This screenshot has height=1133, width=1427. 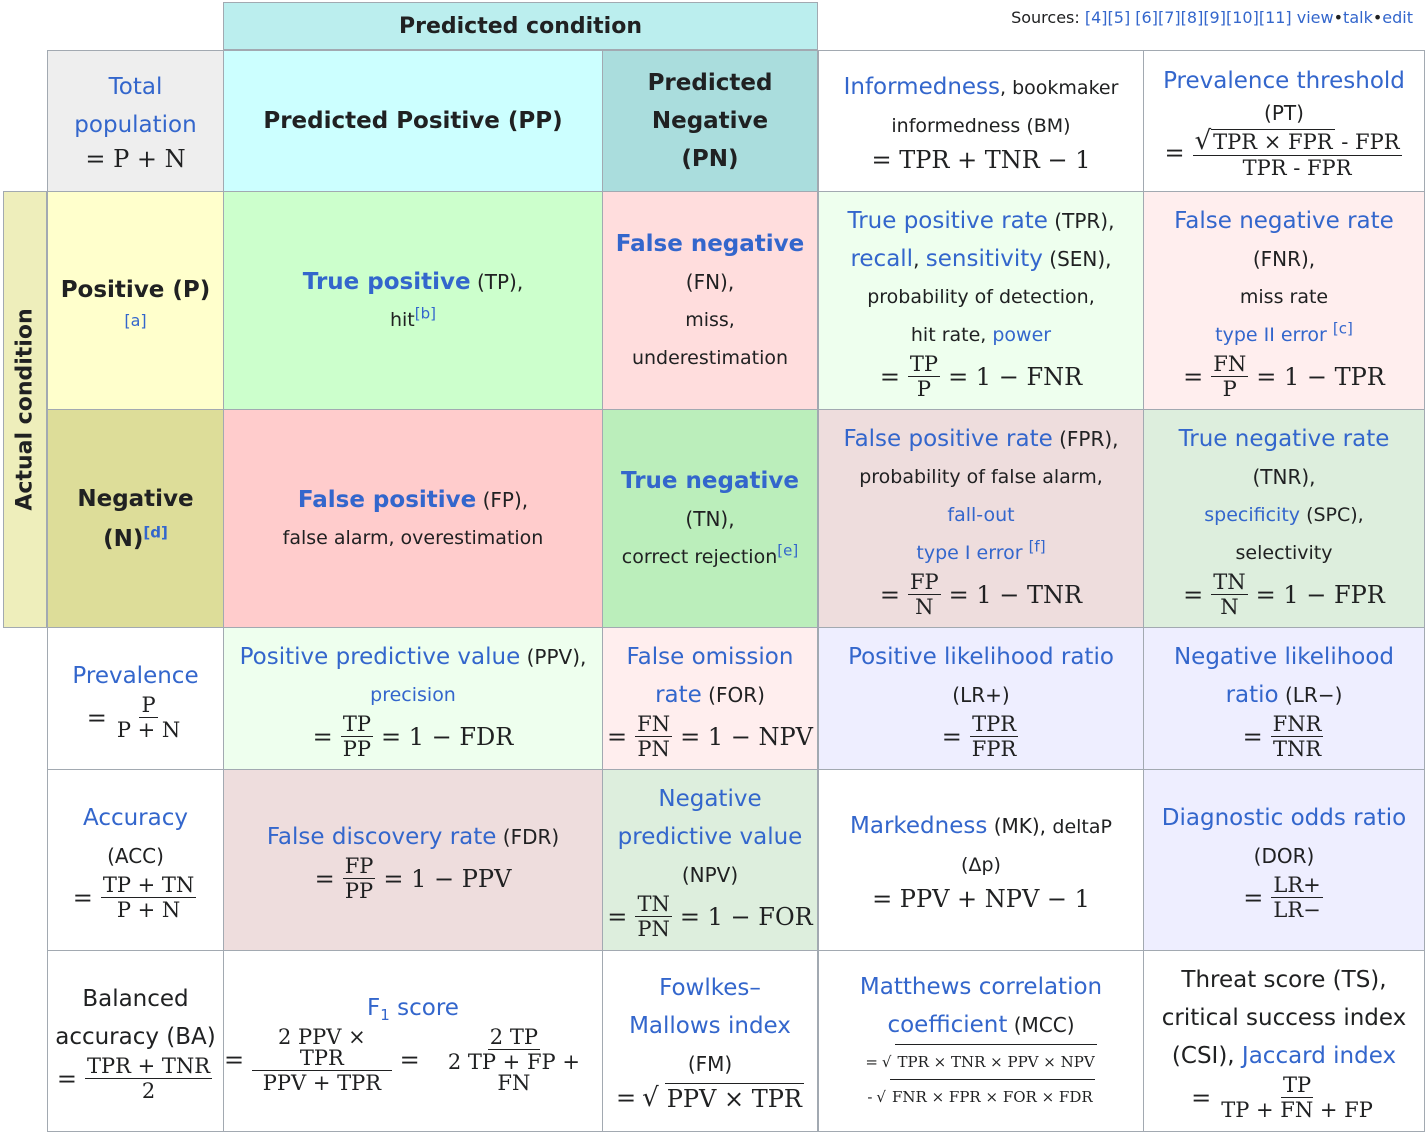 I want to click on balanced-accuracy-cell: Balanced accuracy (BA) = TPR + TNR 2, so click(x=135, y=1041).